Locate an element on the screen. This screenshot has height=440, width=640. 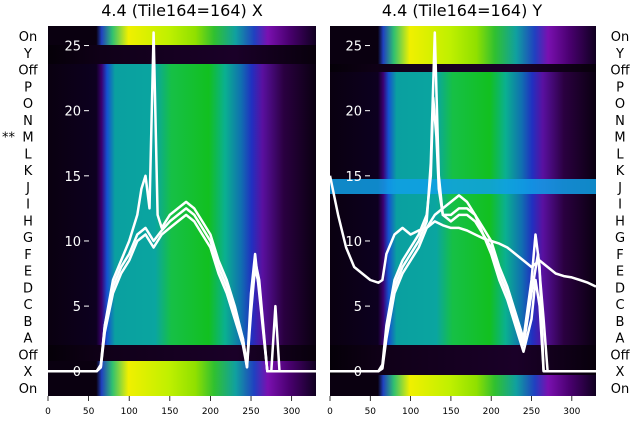
heatmap-band-highlight is located at coordinates (463, 186).